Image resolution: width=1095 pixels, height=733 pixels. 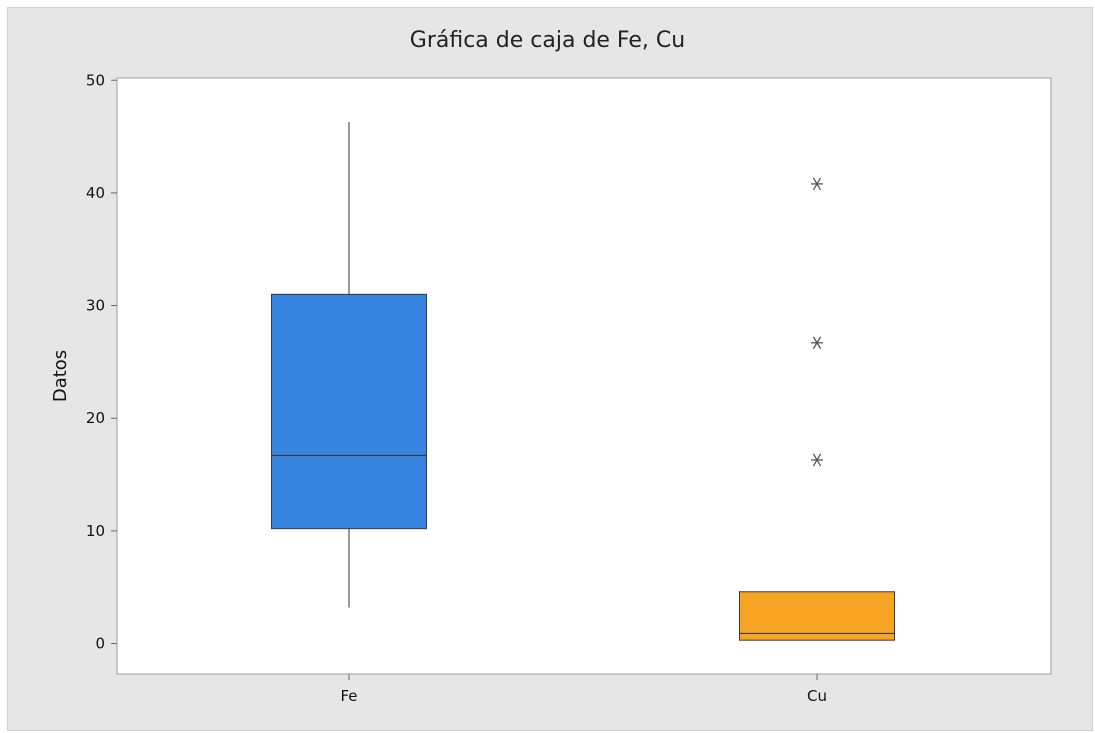 What do you see at coordinates (95, 80) in the screenshot?
I see `y-tick-label: 50` at bounding box center [95, 80].